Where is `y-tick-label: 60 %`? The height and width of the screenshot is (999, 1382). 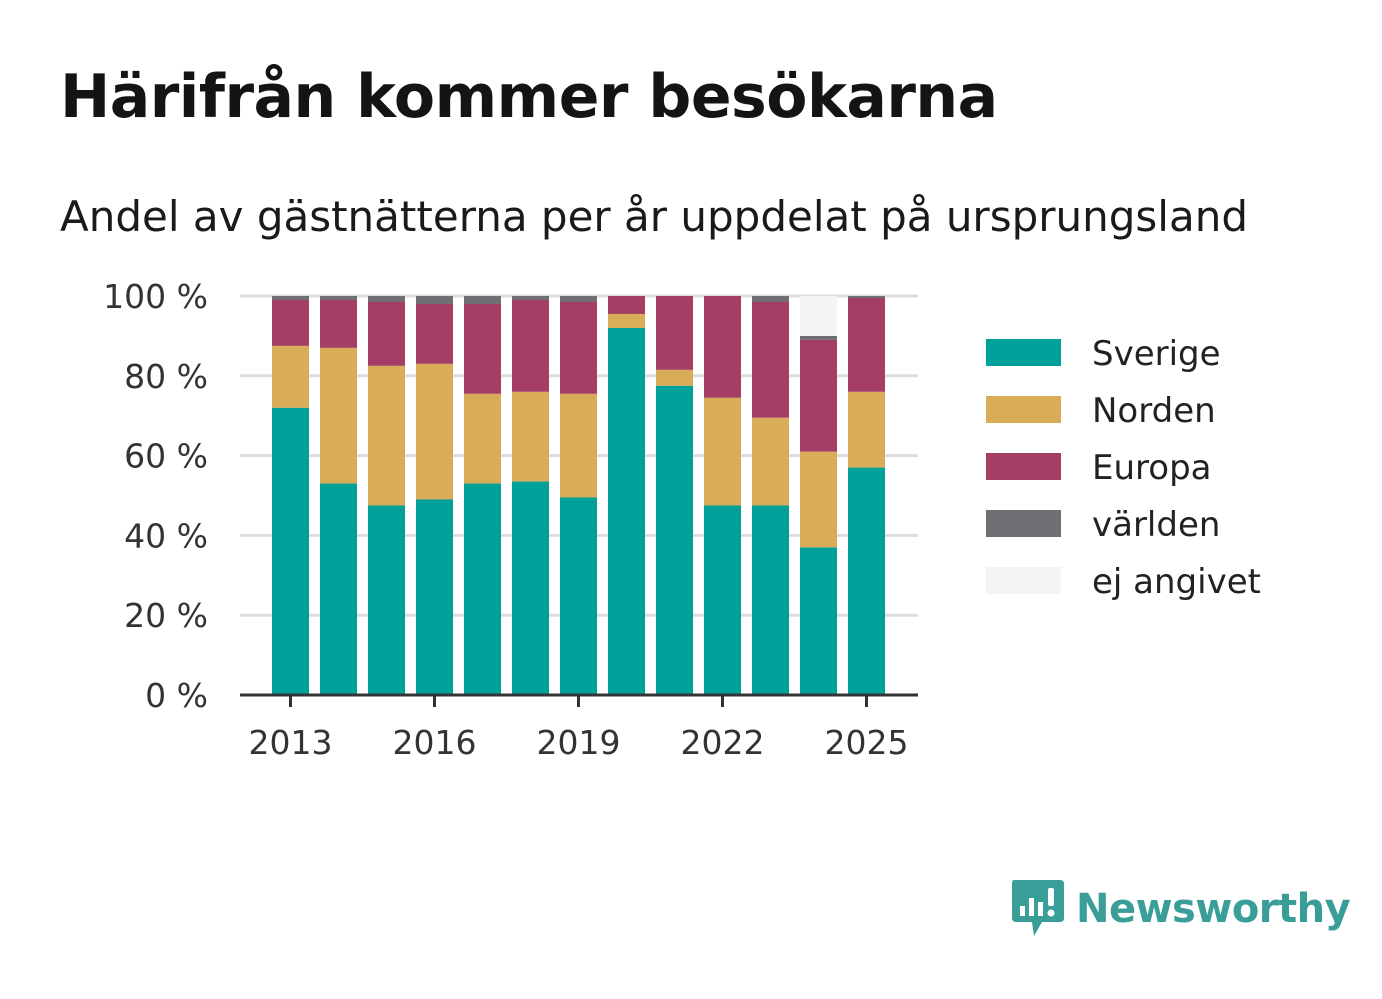 y-tick-label: 60 % is located at coordinates (166, 456).